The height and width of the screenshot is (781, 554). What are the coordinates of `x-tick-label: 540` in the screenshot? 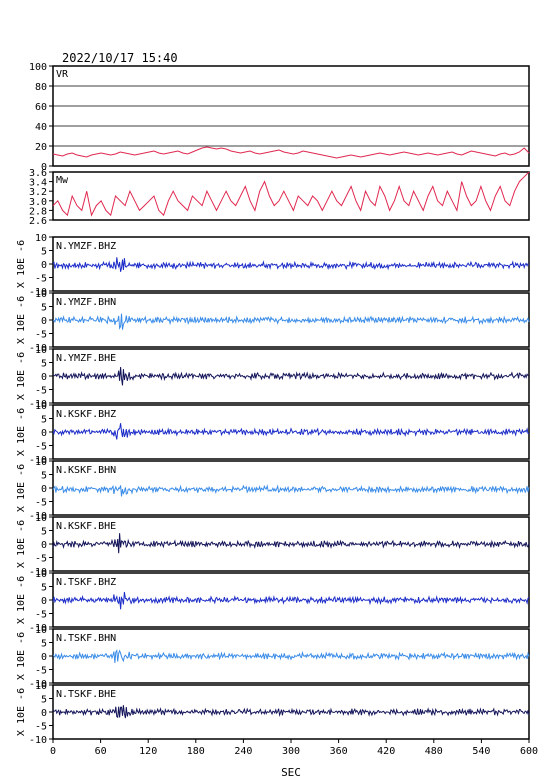 It's located at (481, 751).